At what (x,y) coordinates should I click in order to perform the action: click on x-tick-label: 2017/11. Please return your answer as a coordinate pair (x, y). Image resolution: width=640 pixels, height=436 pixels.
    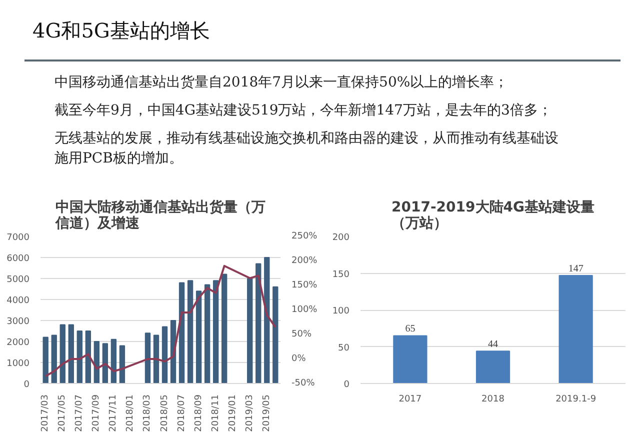
    Looking at the image, I should click on (113, 413).